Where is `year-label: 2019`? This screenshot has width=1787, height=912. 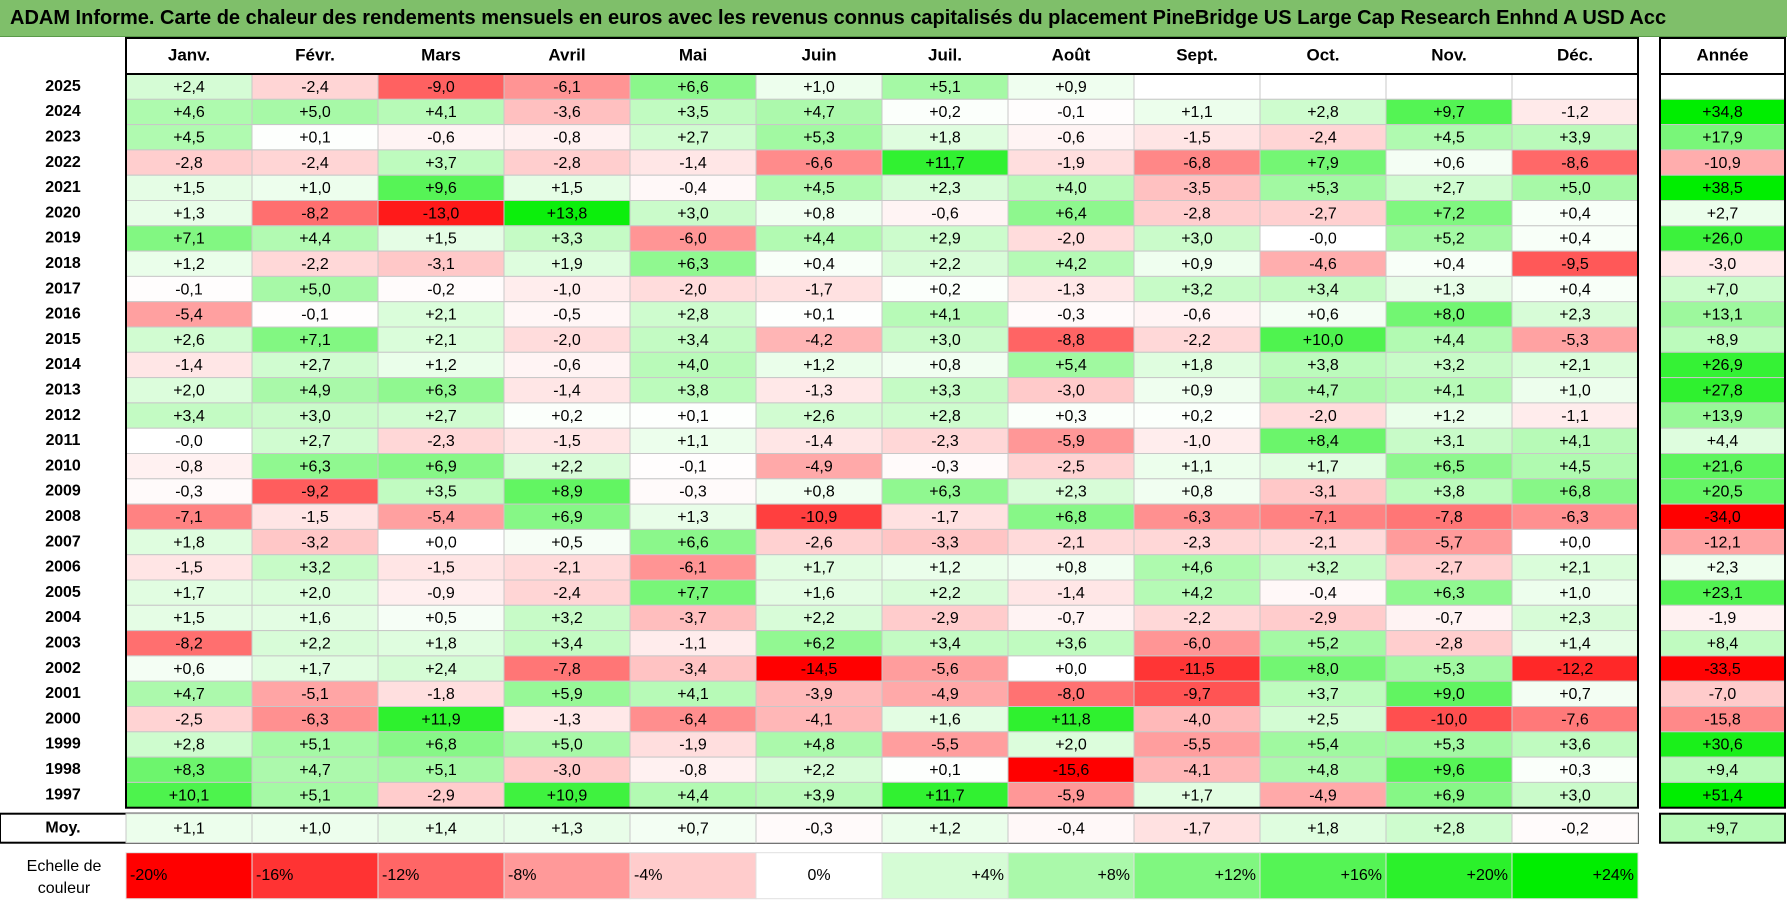
year-label: 2019 is located at coordinates (63, 238).